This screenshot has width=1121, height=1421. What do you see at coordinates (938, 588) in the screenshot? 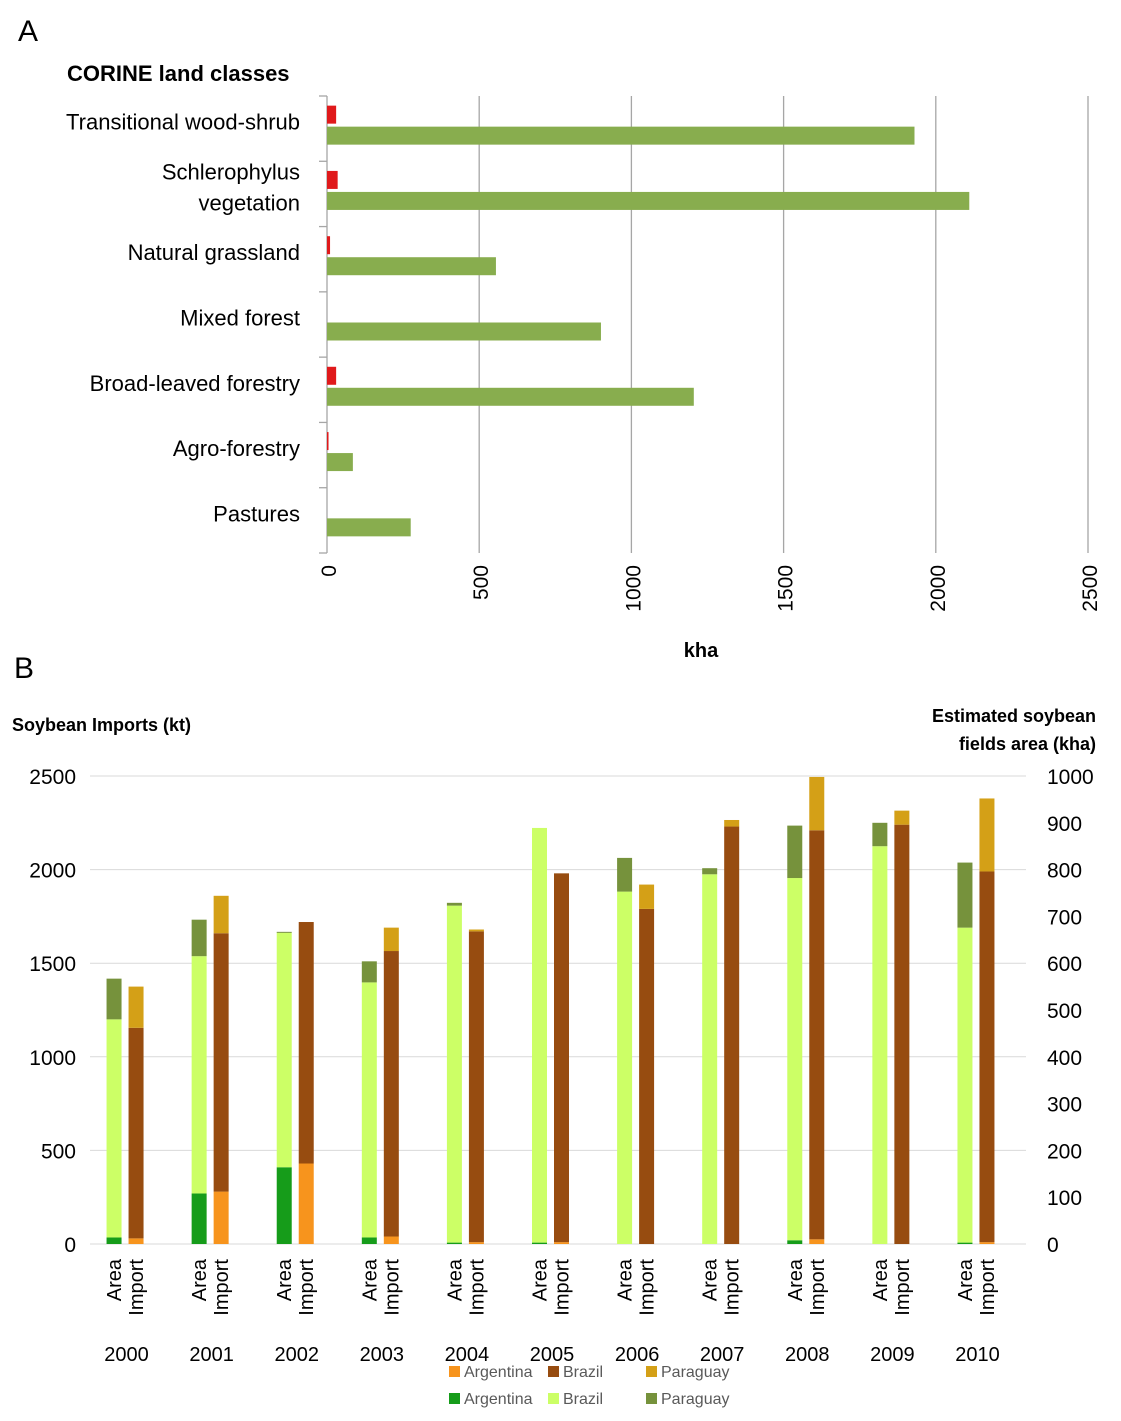
I see `panel-a-x-tick-label-2000: 2000` at bounding box center [938, 588].